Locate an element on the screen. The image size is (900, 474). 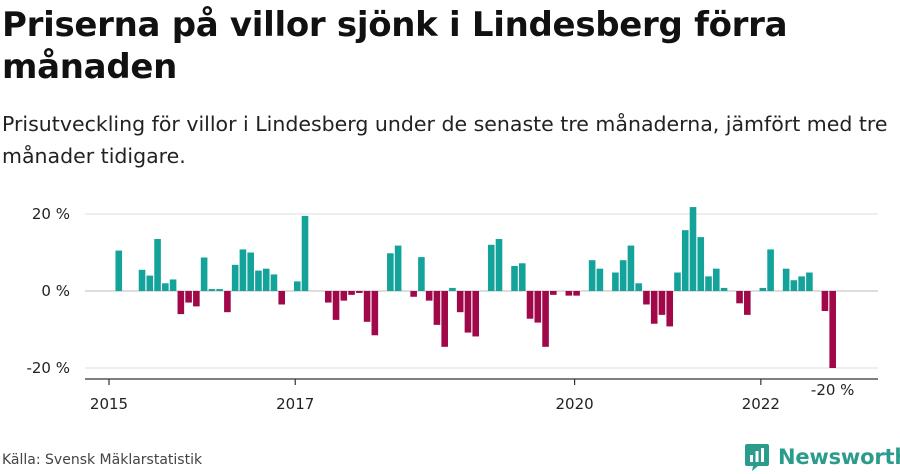
x-tick-label: 2015 is located at coordinates (109, 404).